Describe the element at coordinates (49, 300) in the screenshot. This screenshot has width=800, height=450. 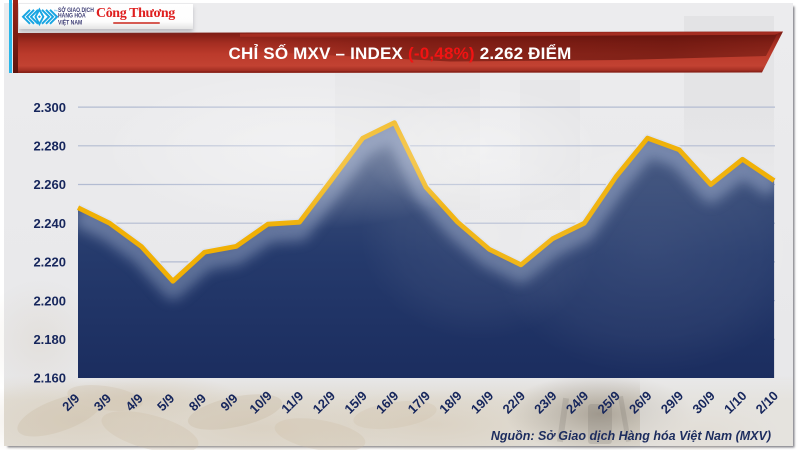
I see `svg-text: 2.200` at that location.